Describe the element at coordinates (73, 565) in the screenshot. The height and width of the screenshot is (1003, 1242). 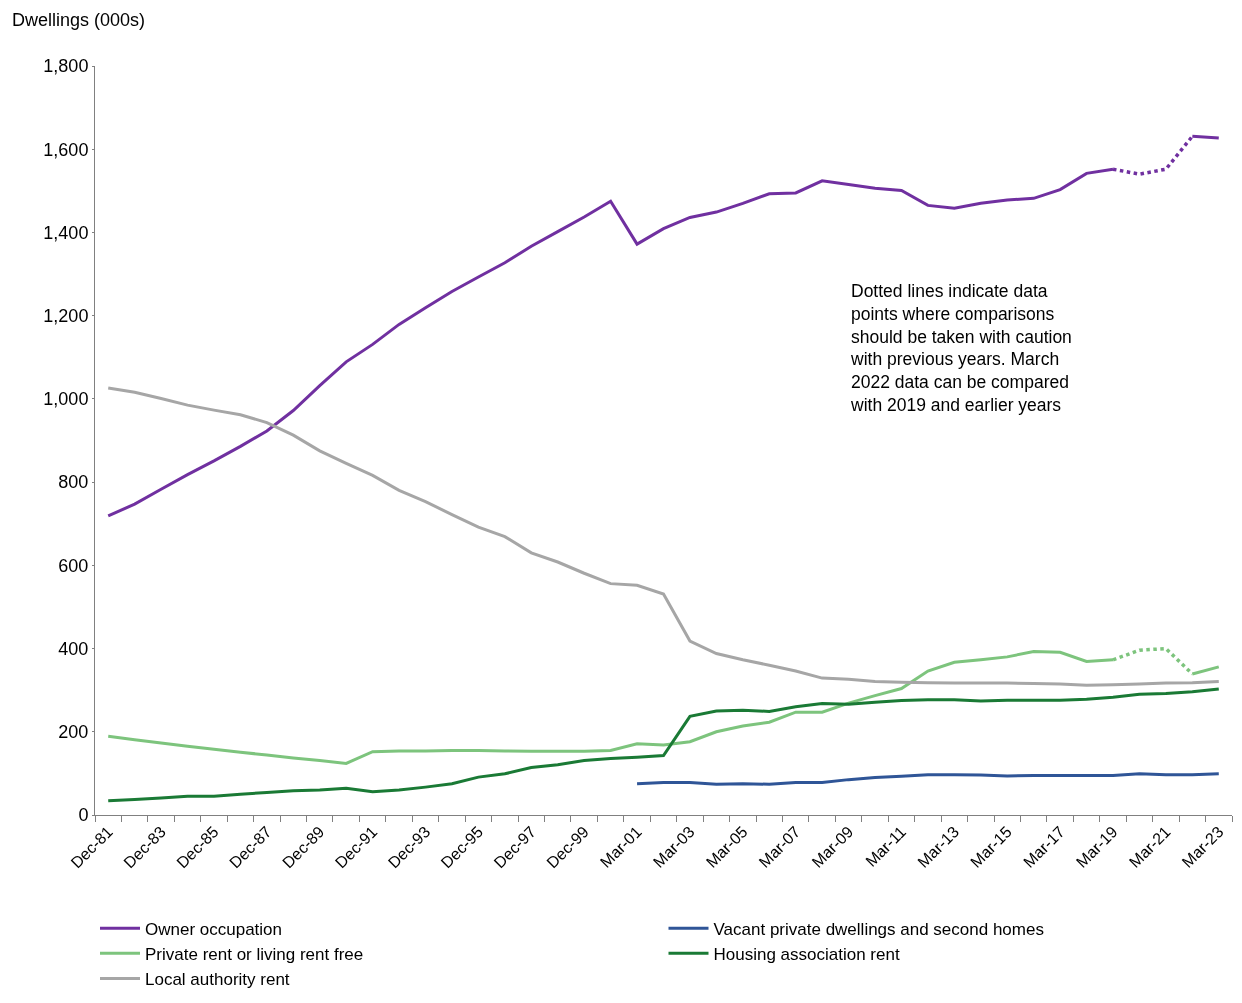
I see `y-tick-label: 600` at that location.